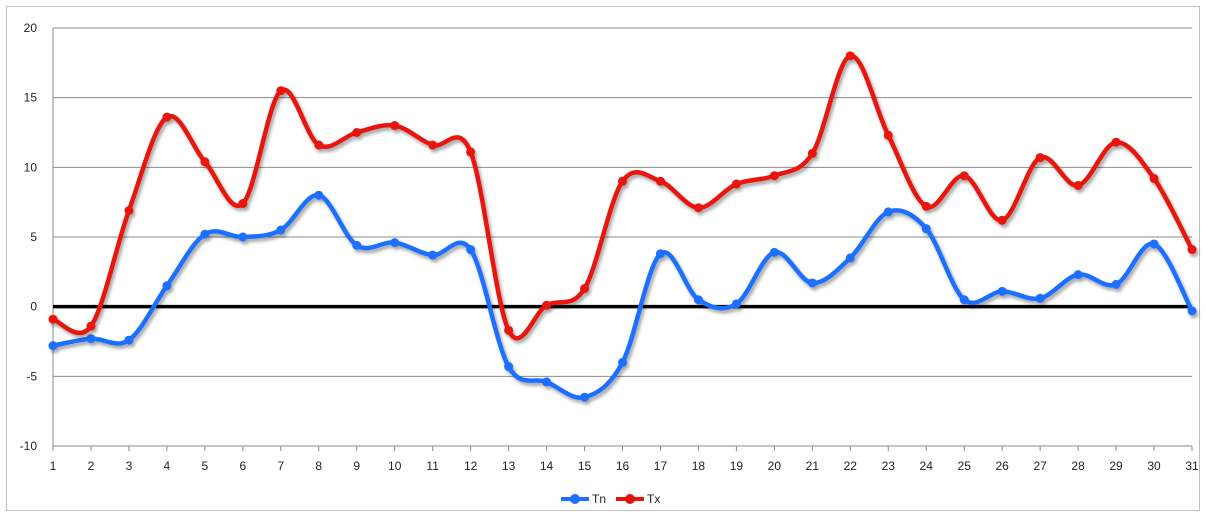  I want to click on x-tick-label: 16, so click(623, 466).